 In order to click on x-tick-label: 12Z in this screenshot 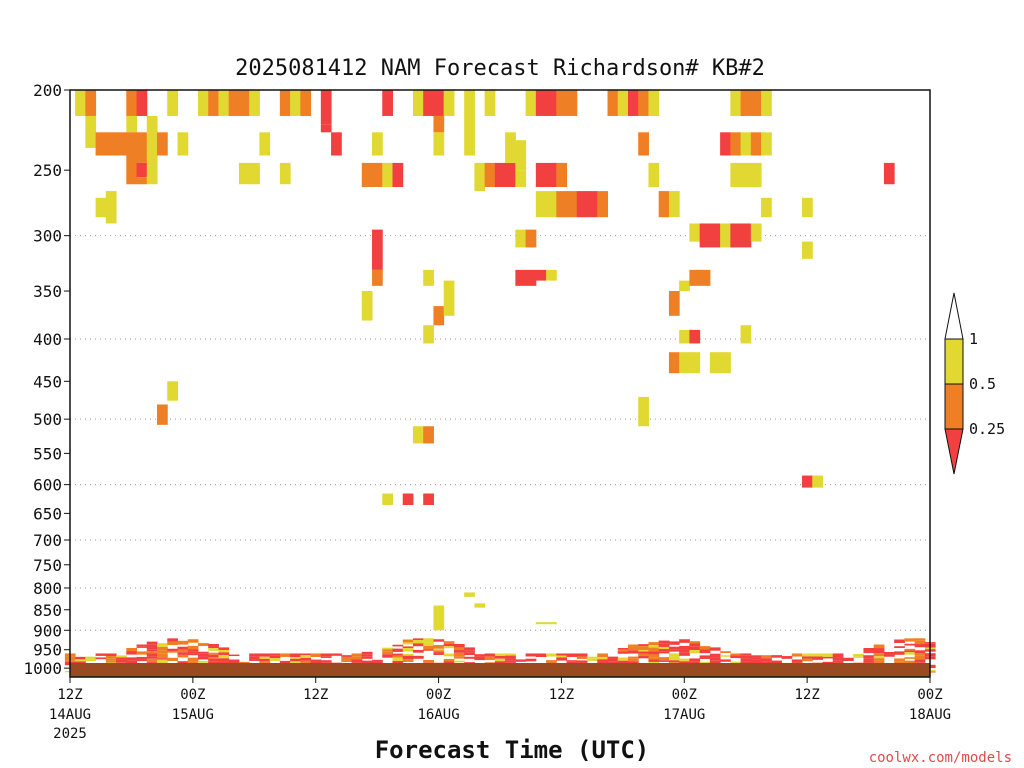, I will do `click(69, 695)`.